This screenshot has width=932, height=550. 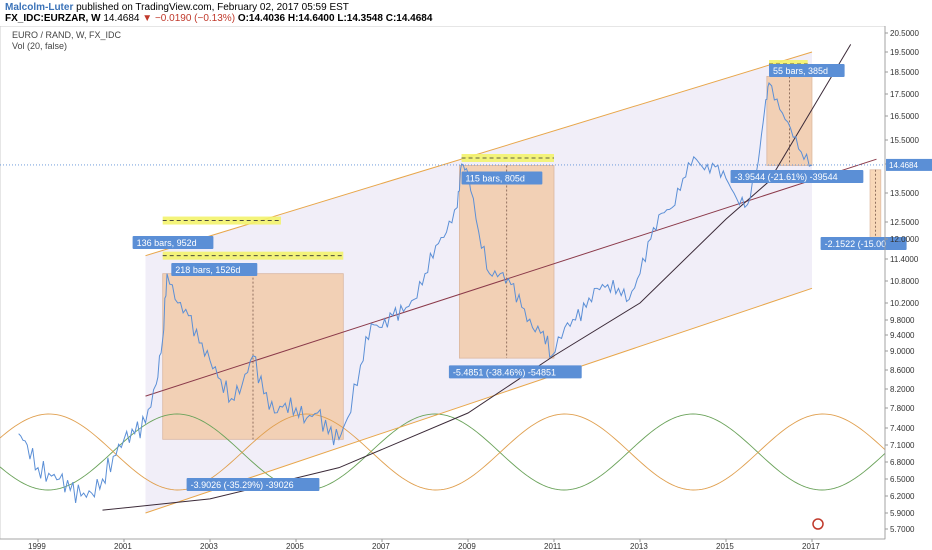 What do you see at coordinates (40, 46) in the screenshot?
I see `volume-legend: Vol (20, false)` at bounding box center [40, 46].